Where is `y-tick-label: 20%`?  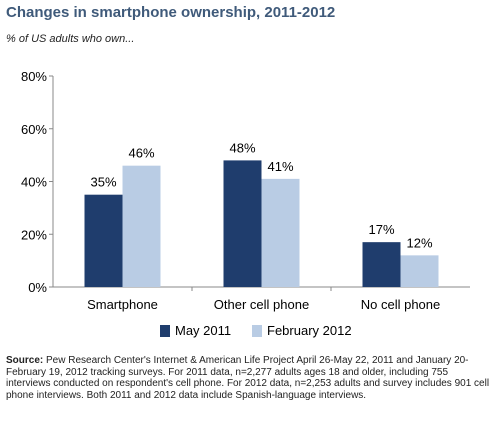 y-tick-label: 20% is located at coordinates (34, 234).